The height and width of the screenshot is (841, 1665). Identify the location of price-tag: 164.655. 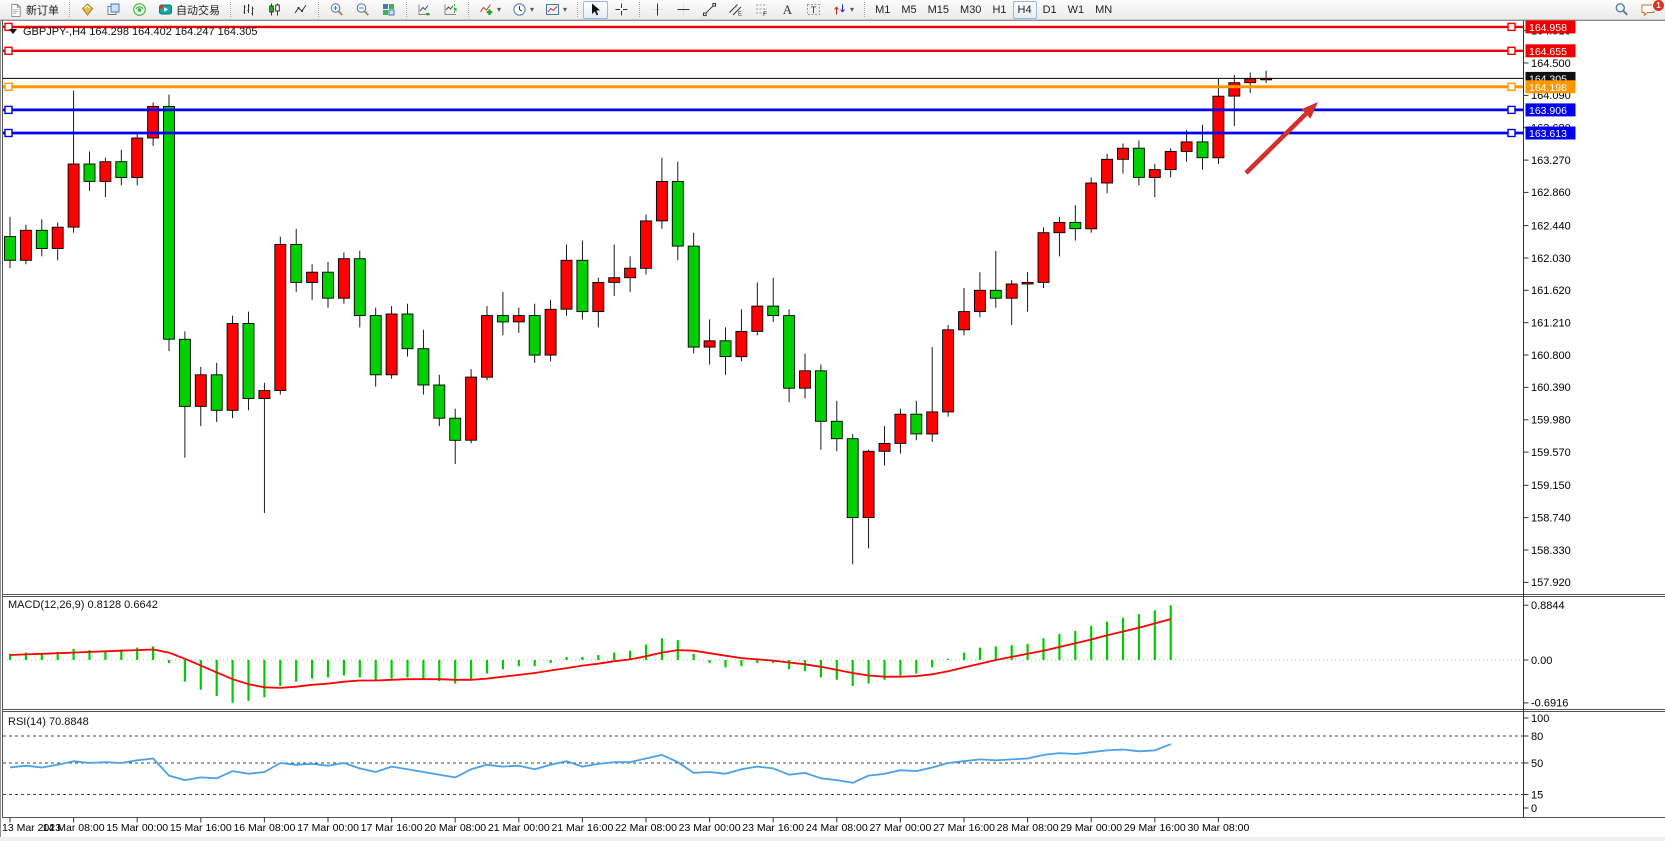
(1550, 51).